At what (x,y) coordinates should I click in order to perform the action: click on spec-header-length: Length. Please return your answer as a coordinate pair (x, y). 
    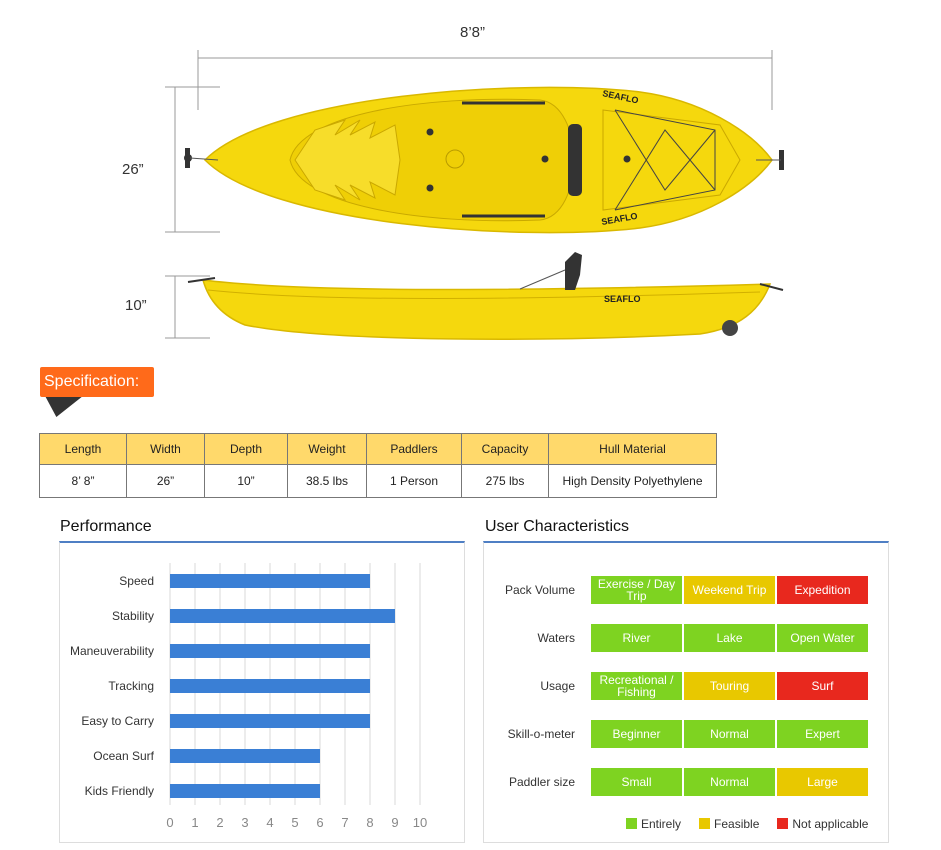
    Looking at the image, I should click on (83, 449).